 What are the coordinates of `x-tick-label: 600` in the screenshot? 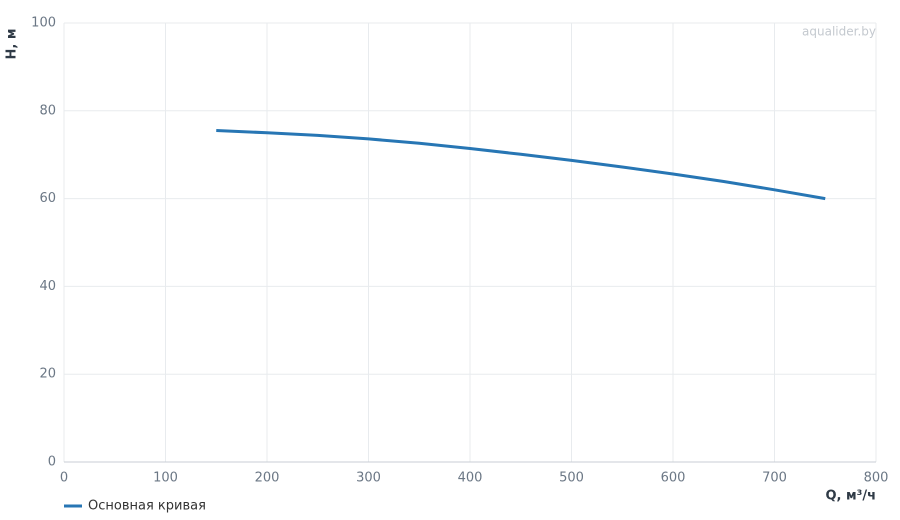 It's located at (673, 478).